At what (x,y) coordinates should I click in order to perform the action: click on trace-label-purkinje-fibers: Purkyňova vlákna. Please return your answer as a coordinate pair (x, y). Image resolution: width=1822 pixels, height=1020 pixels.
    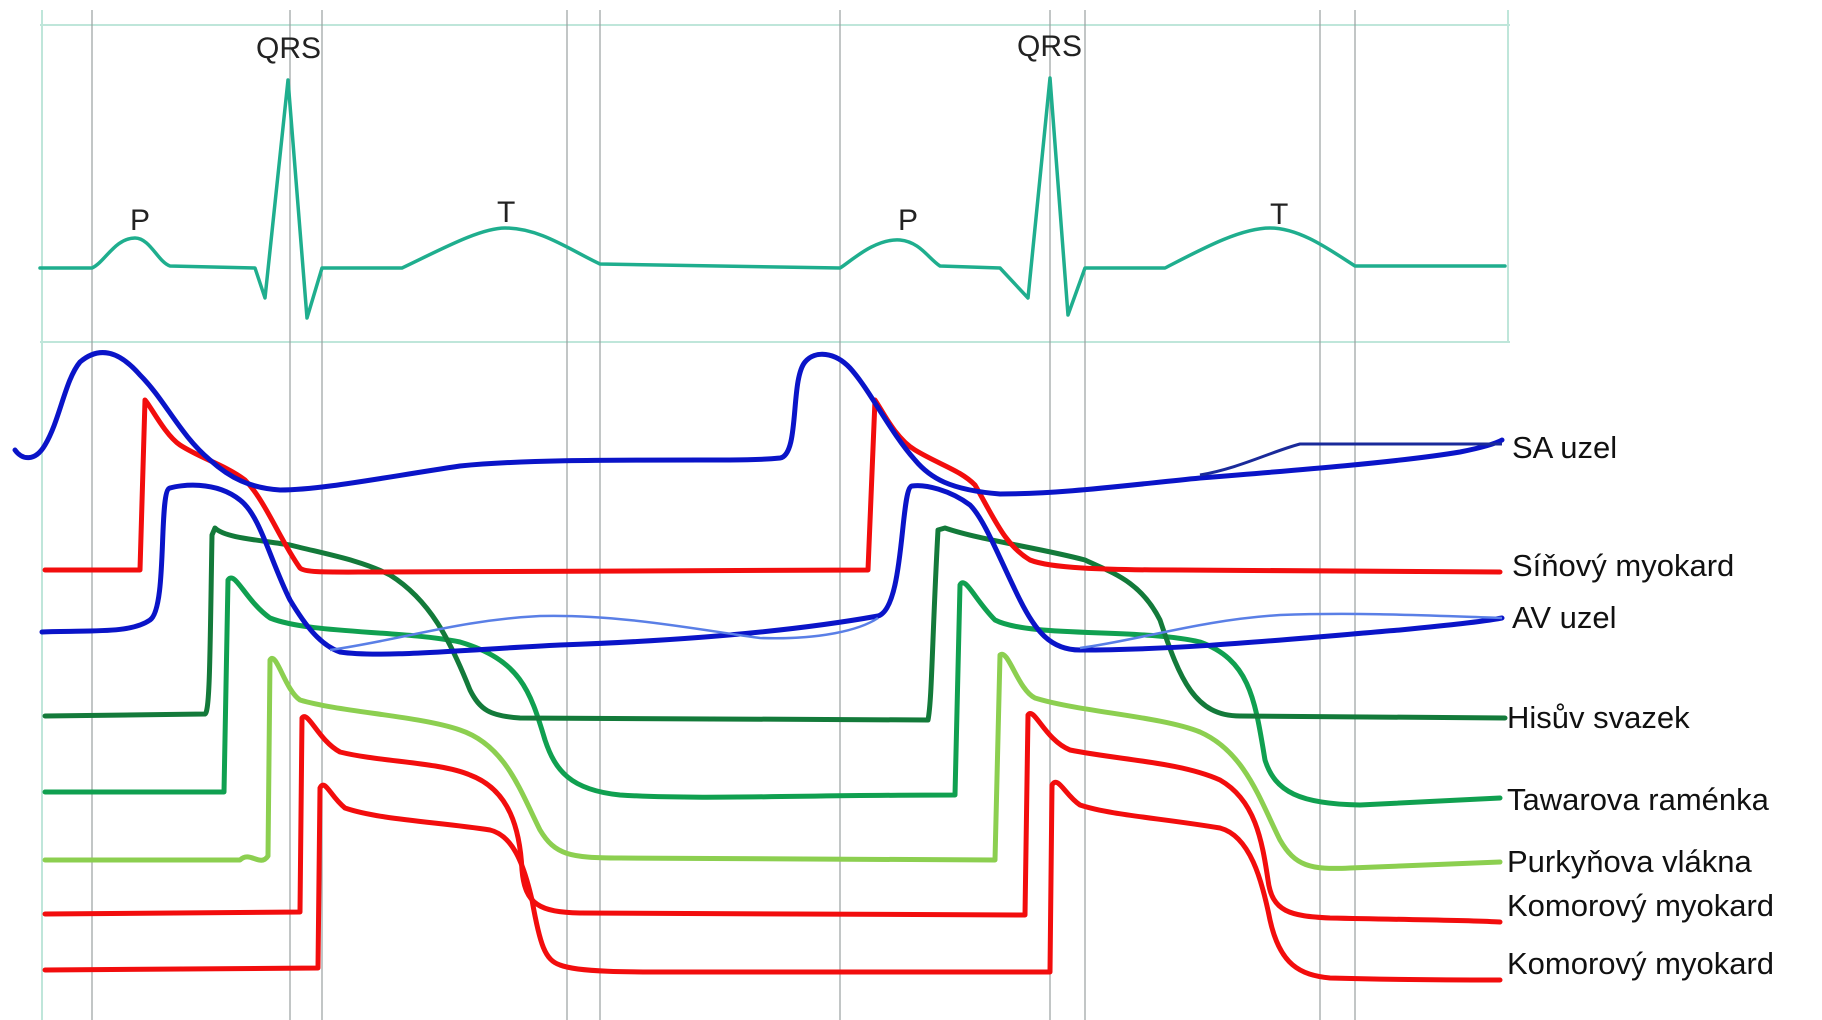
    Looking at the image, I should click on (1629, 861).